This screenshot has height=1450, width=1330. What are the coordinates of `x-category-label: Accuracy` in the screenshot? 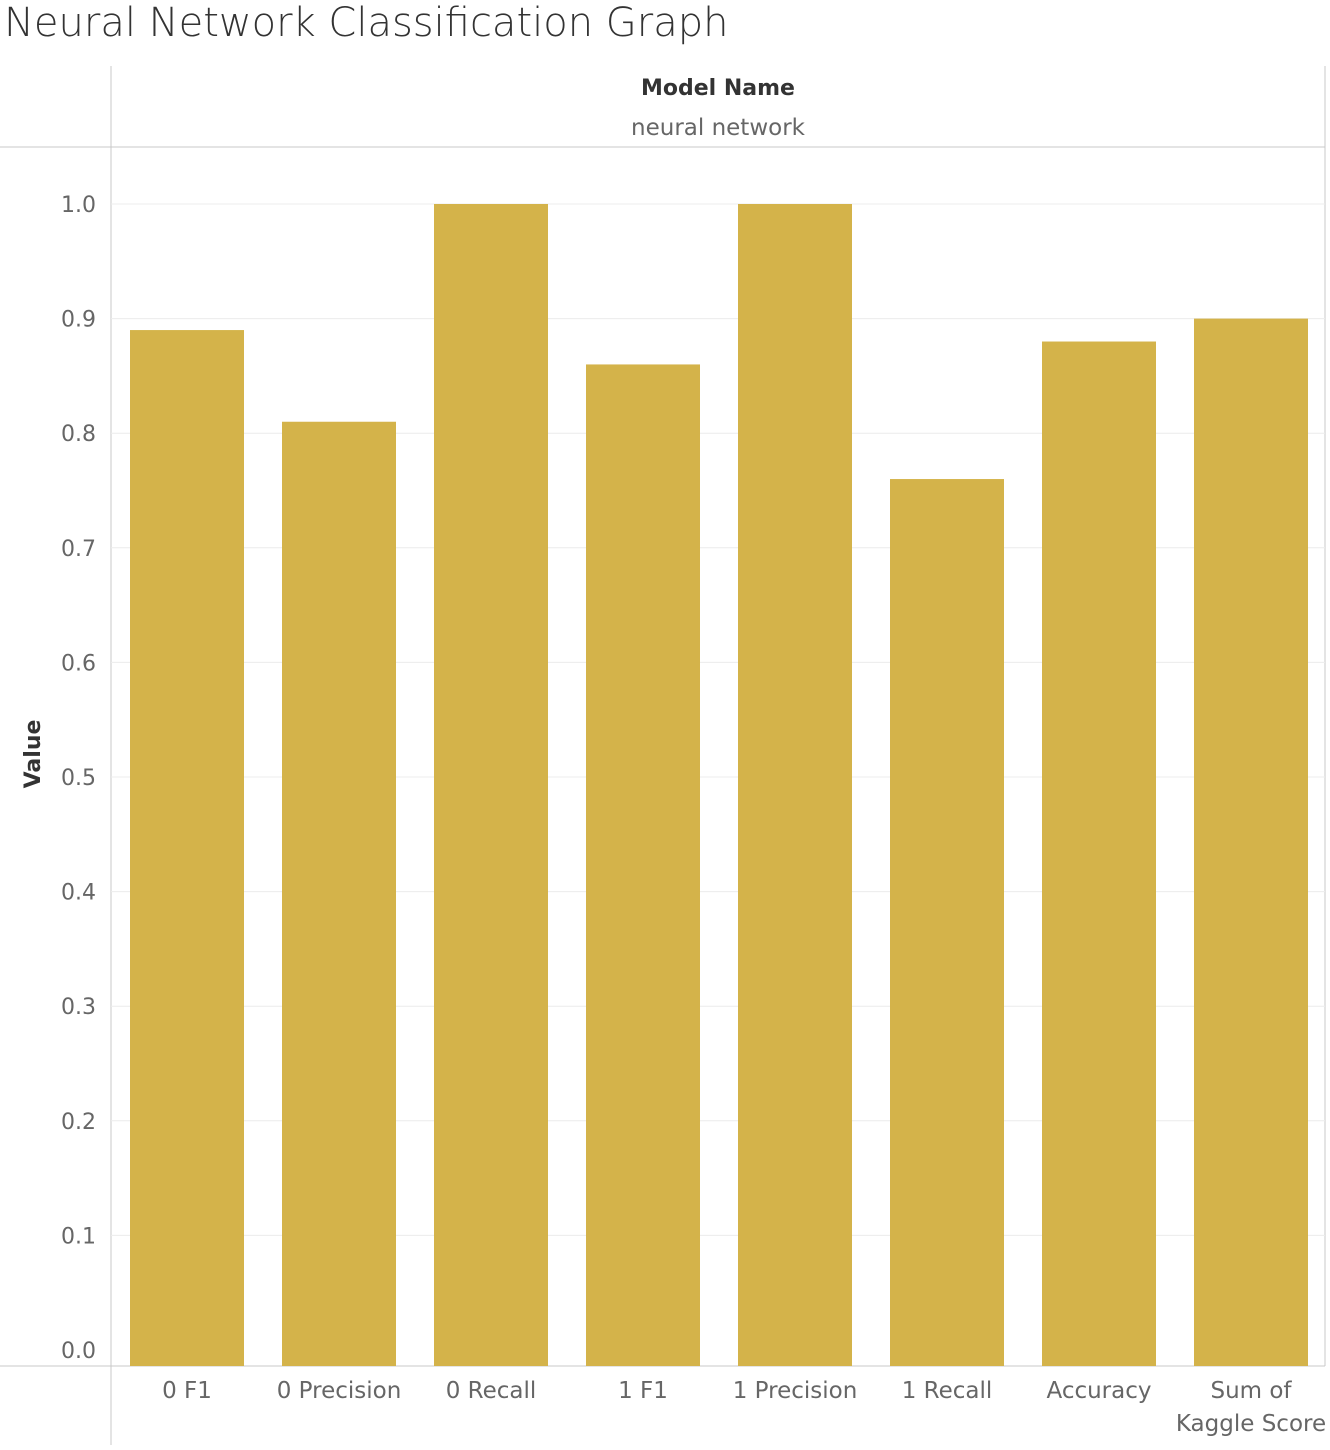 It's located at (1098, 1391).